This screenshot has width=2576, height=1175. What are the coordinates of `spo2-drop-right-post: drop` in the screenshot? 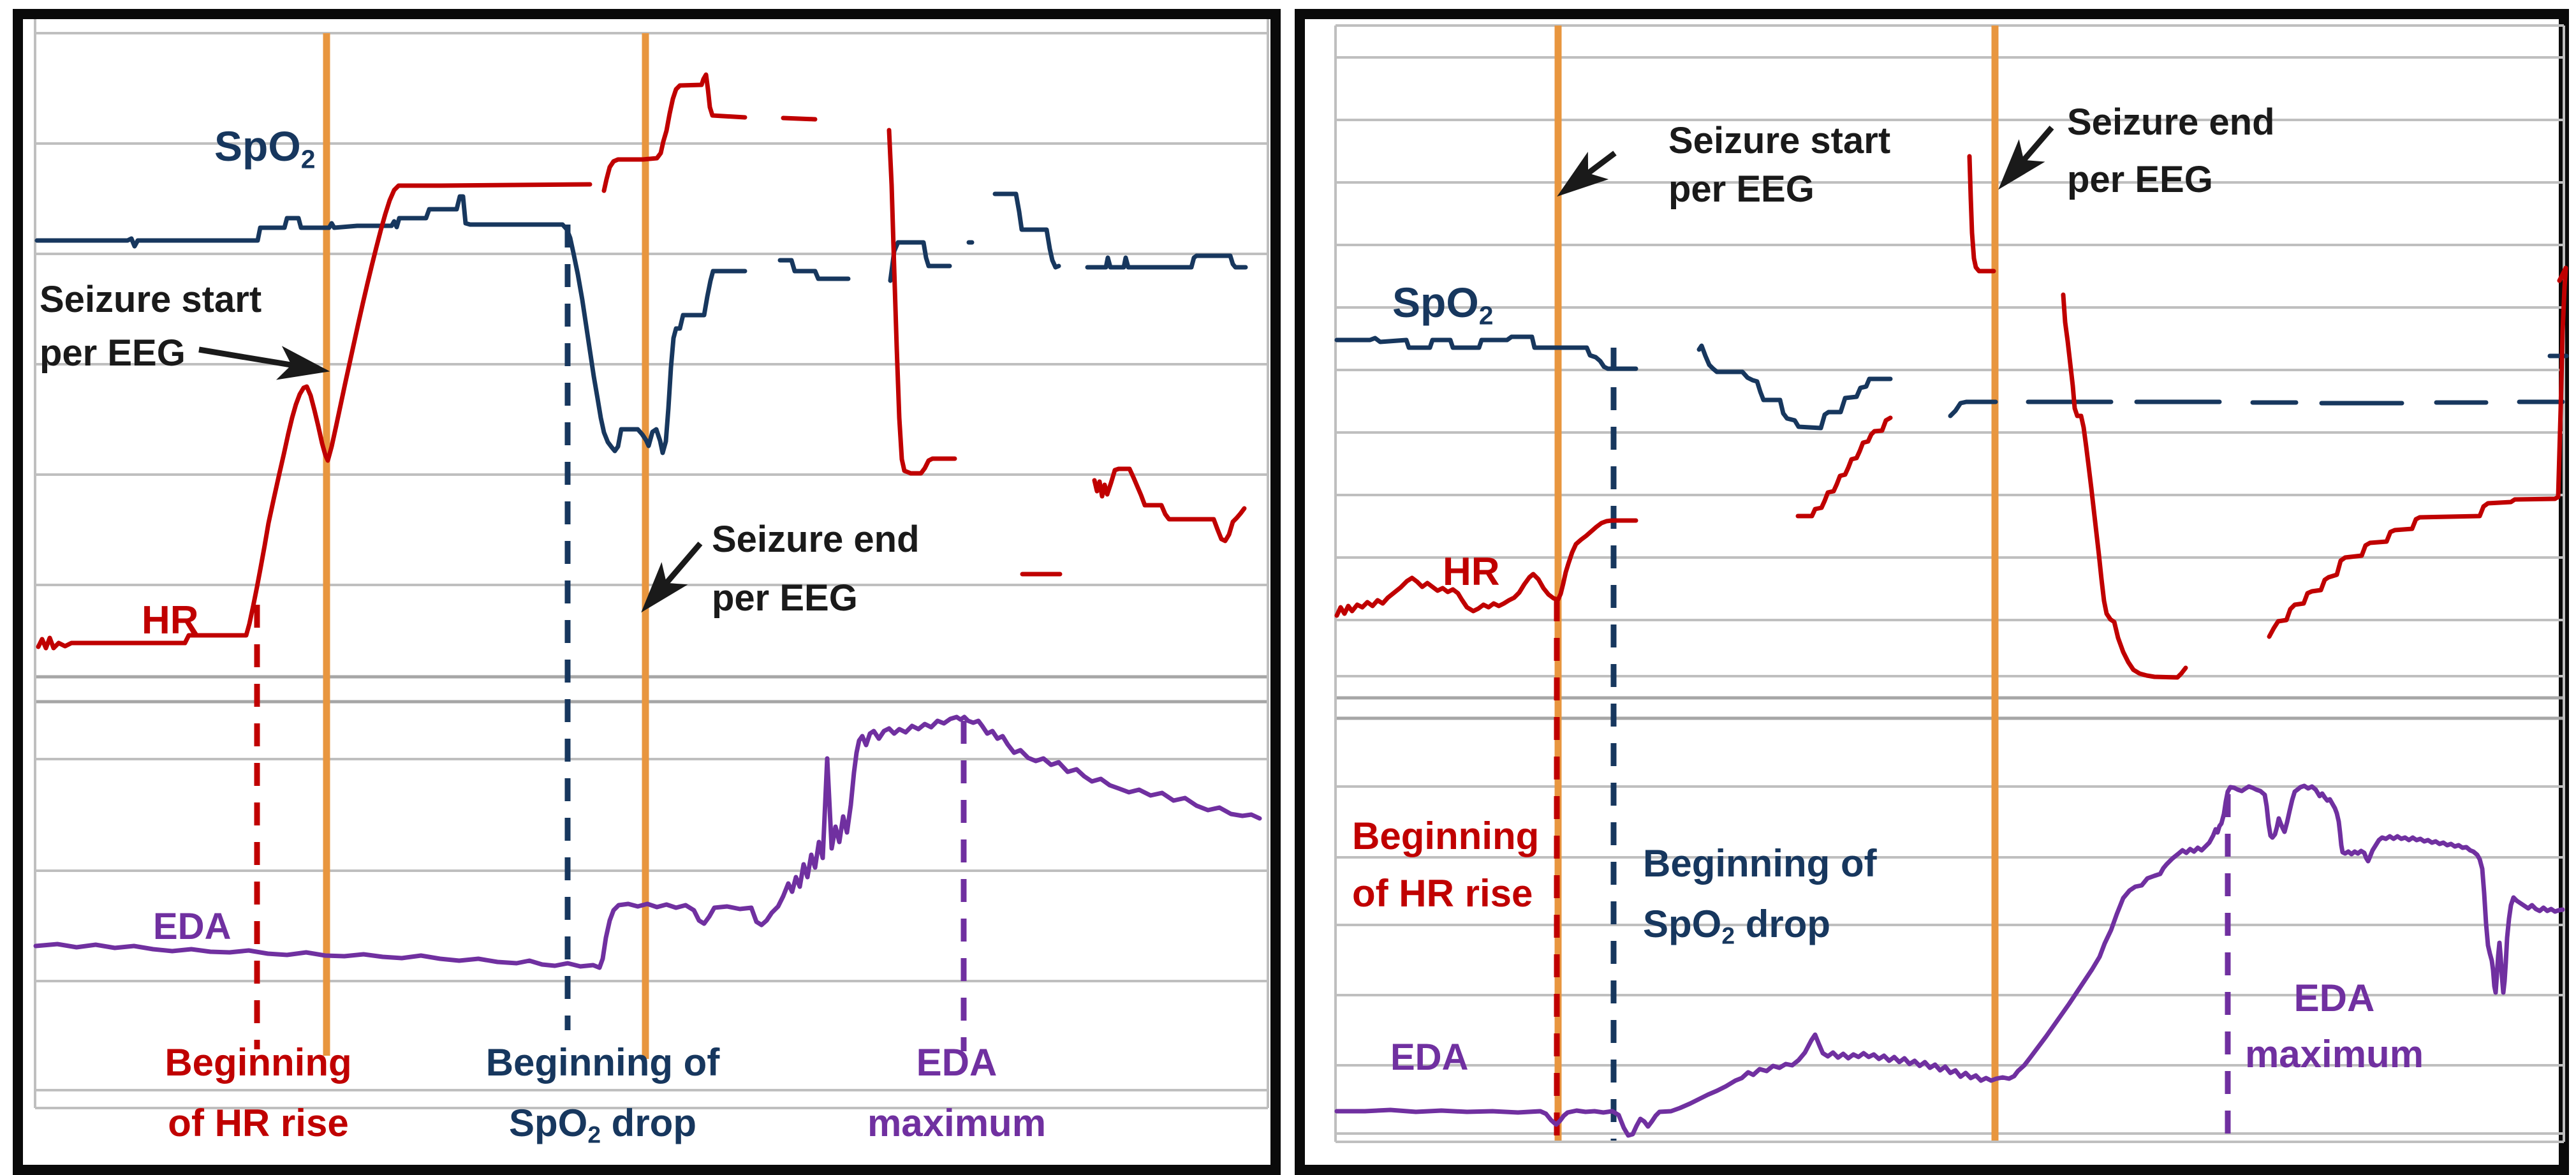 It's located at (1783, 924).